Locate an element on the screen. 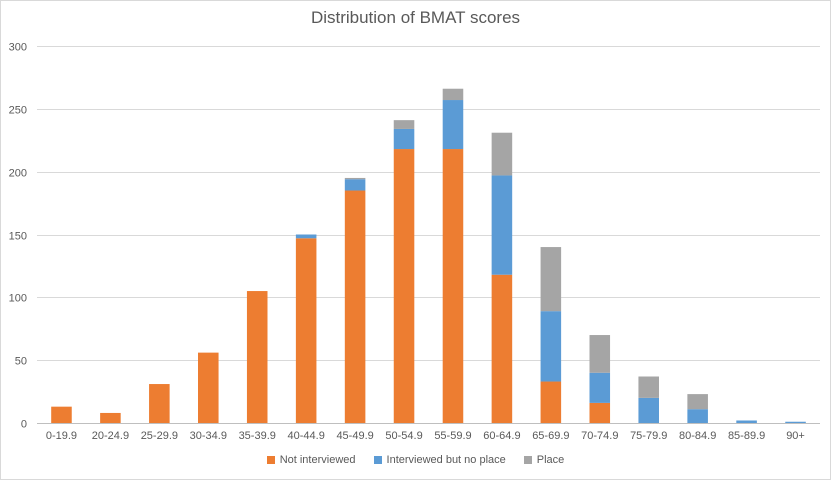 This screenshot has height=480, width=831. bar-50-54.9-series-1 is located at coordinates (404, 139).